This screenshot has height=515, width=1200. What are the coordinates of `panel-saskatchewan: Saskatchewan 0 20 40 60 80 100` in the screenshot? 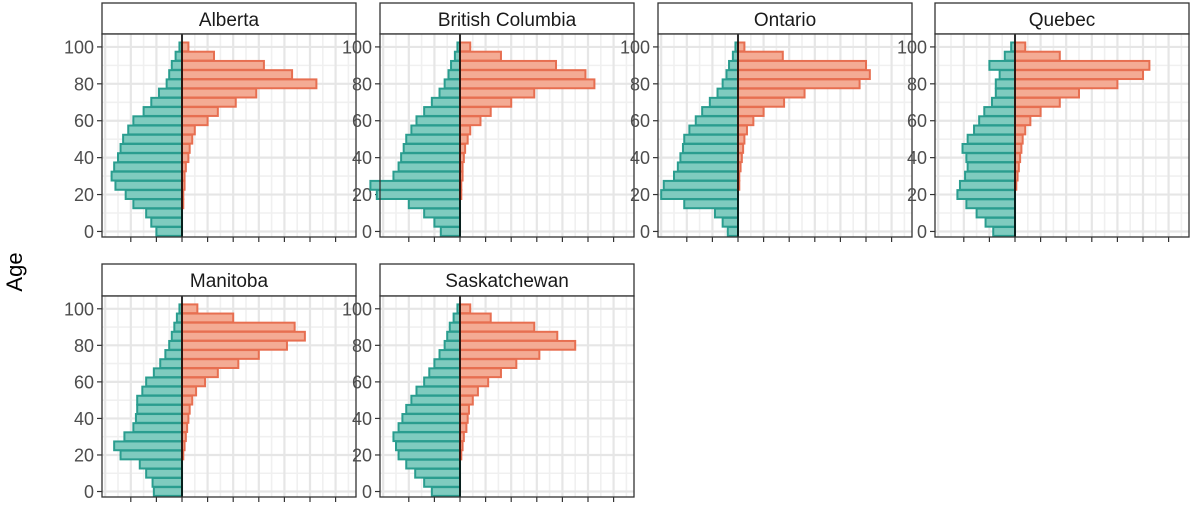 It's located at (488, 382).